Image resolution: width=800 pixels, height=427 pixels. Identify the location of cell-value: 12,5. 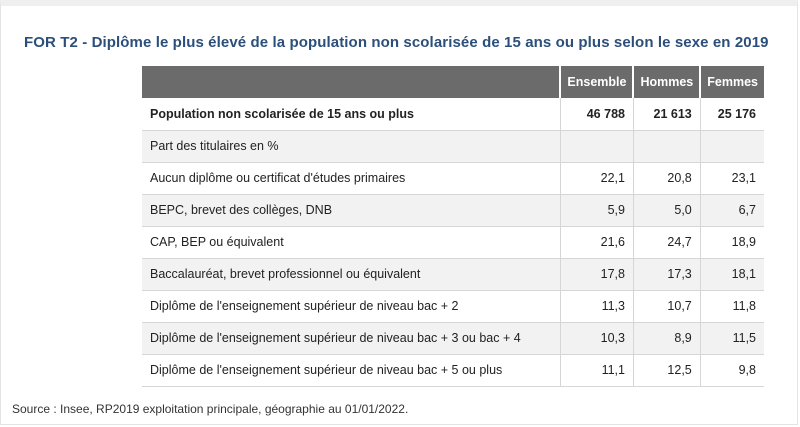
(666, 370).